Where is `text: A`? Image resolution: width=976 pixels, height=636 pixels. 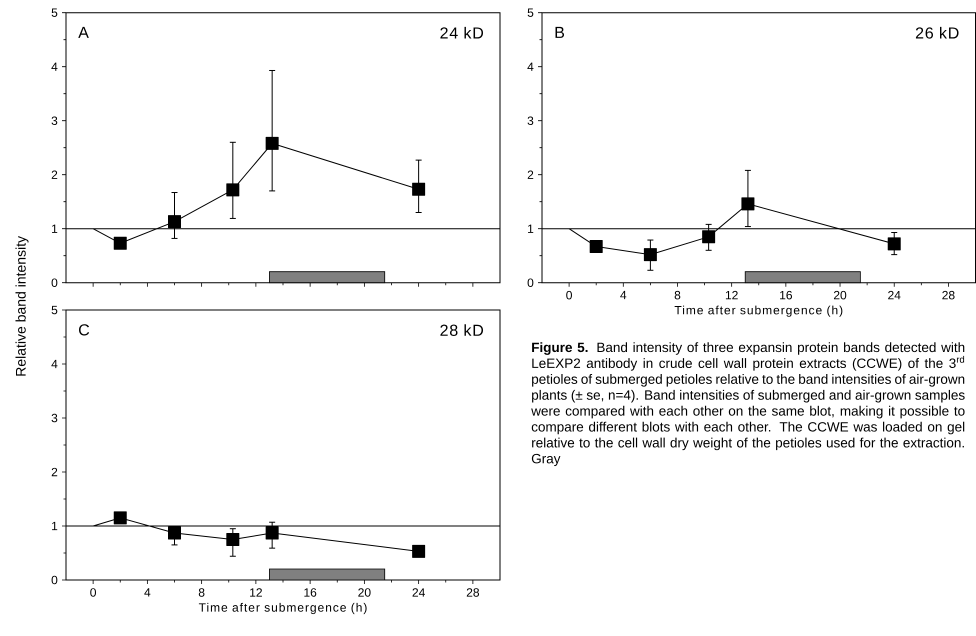 text: A is located at coordinates (83, 32).